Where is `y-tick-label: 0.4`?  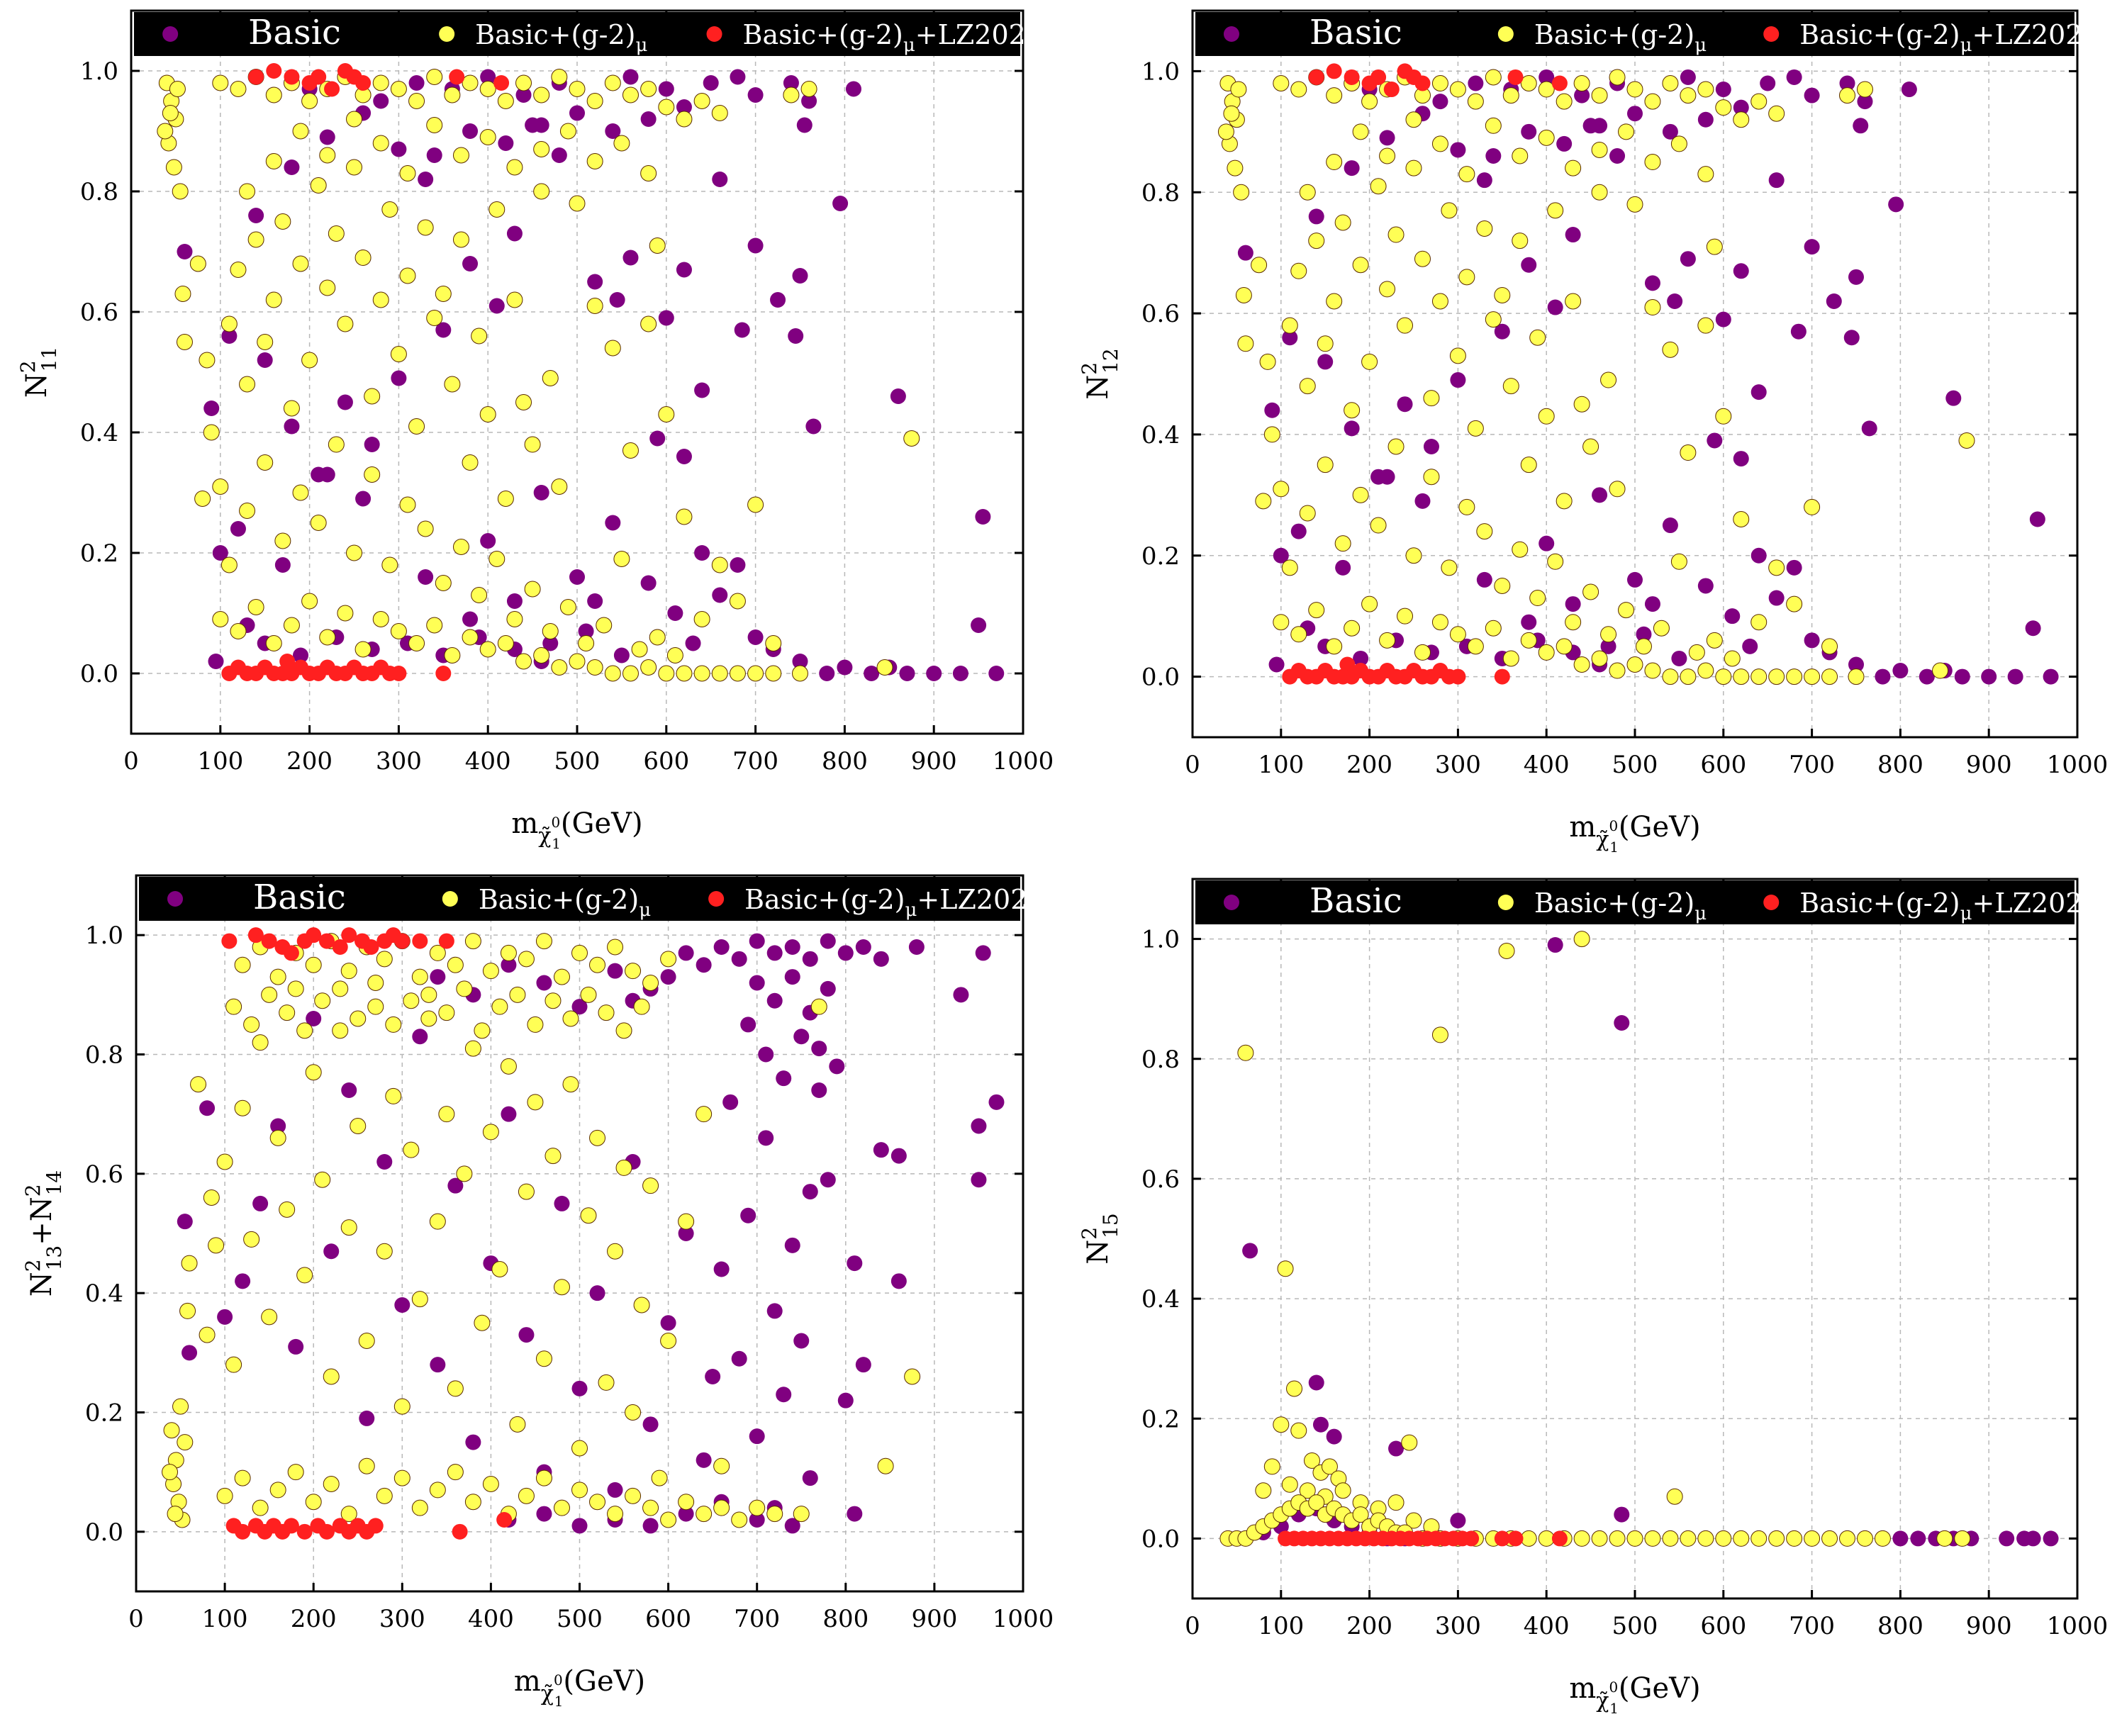
y-tick-label: 0.4 is located at coordinates (104, 1293).